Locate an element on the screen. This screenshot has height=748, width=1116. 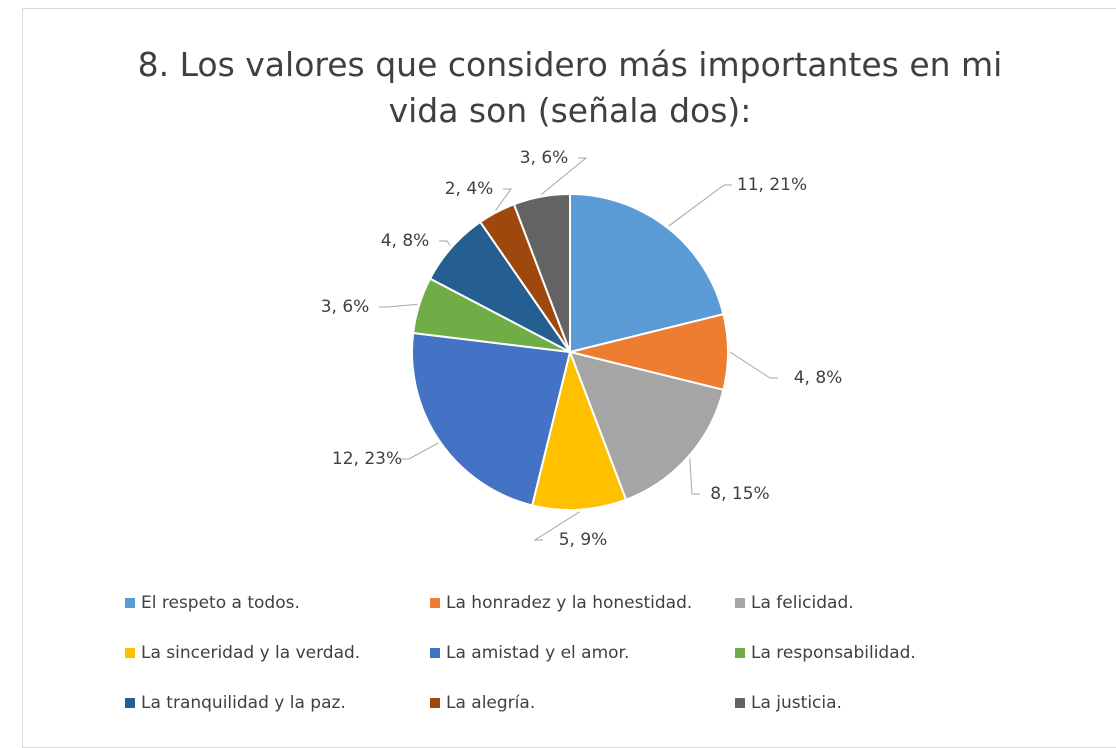
legend-label: La responsabilidad. is located at coordinates (833, 653).